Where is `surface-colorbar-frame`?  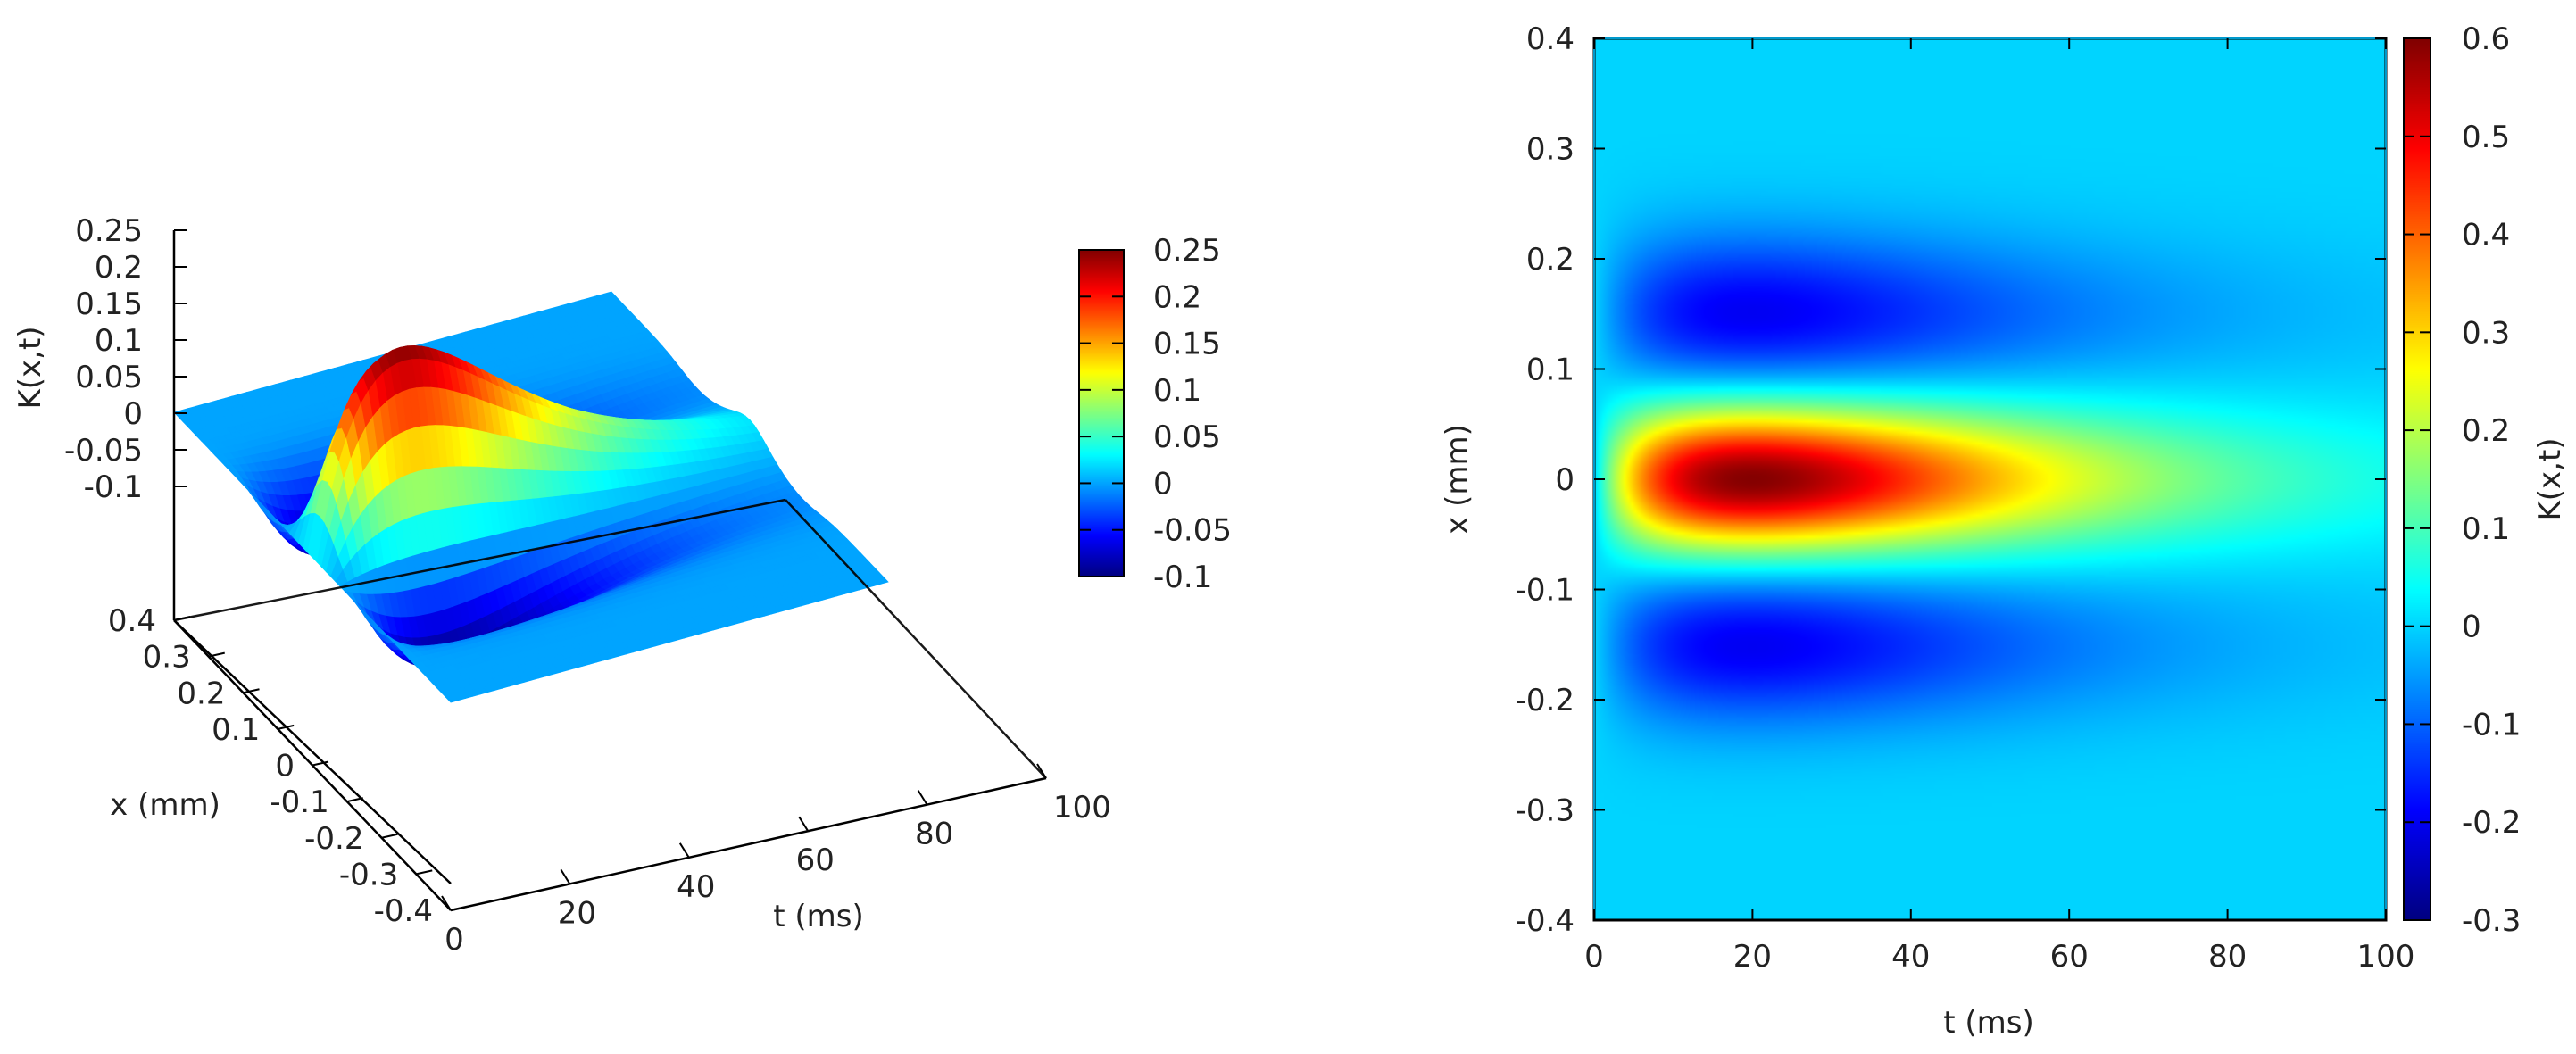 surface-colorbar-frame is located at coordinates (1101, 413).